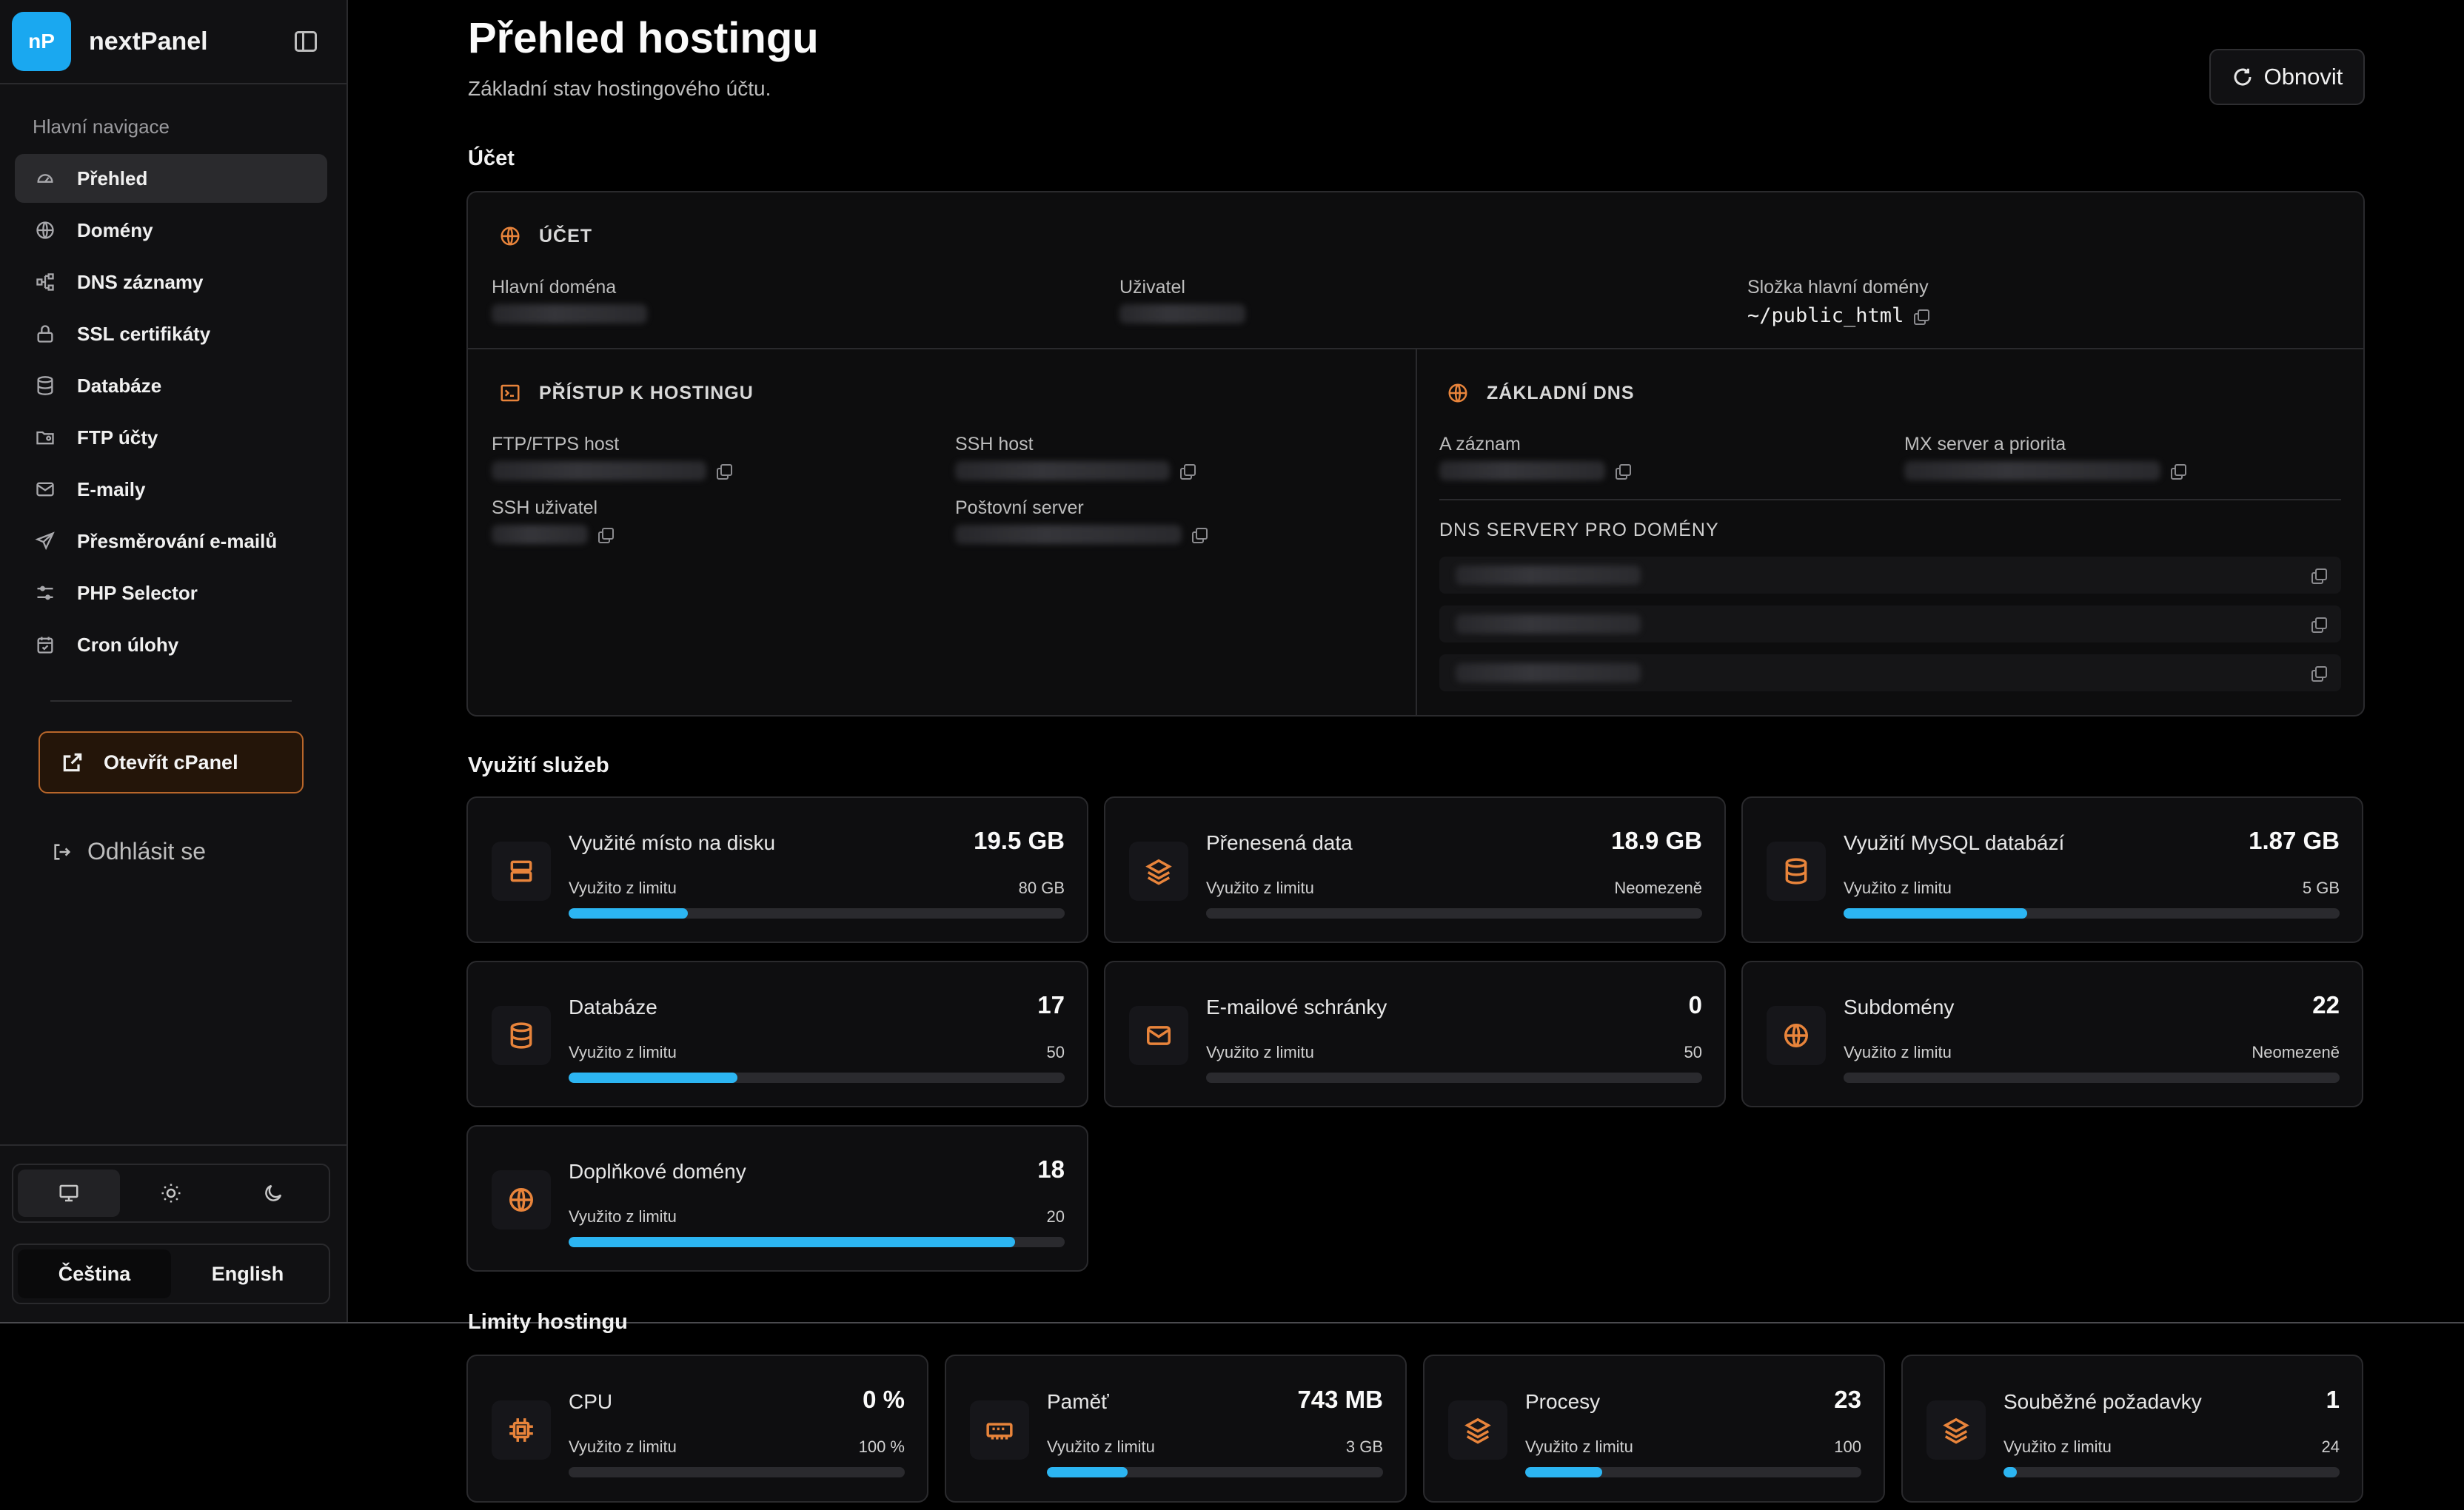  I want to click on lang-cs-button: Čeština, so click(95, 1273).